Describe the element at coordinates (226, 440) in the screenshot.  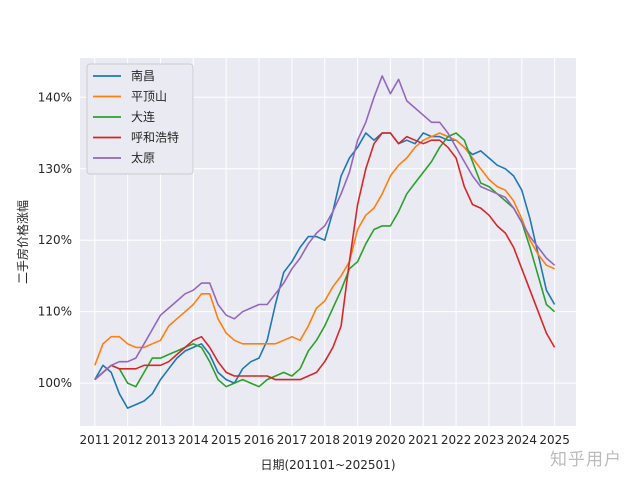
I see `x-tick-label: 2015` at that location.